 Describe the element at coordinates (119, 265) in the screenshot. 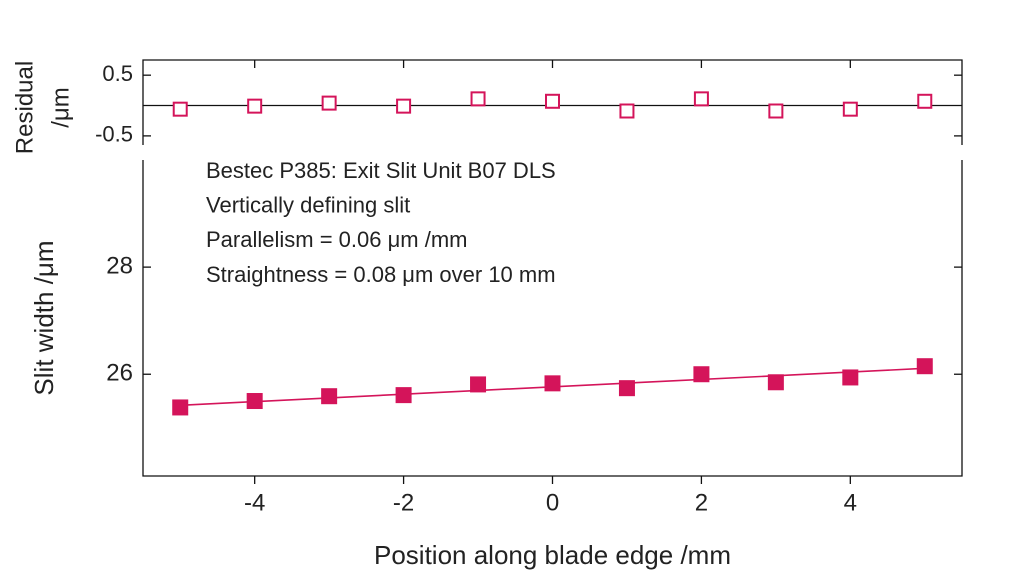

I see `y-tick-label: 28` at that location.